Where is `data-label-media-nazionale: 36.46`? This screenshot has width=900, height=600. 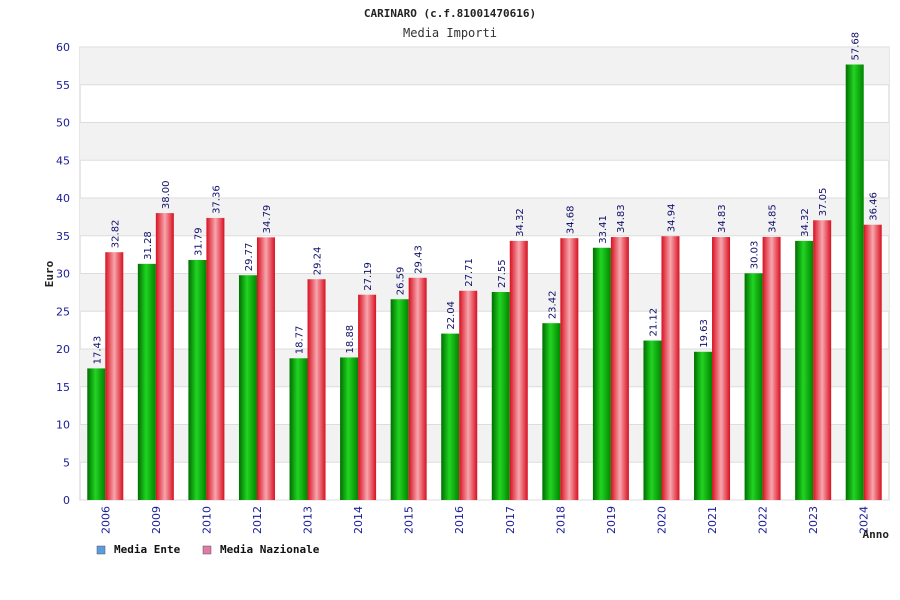 data-label-media-nazionale: 36.46 is located at coordinates (874, 206).